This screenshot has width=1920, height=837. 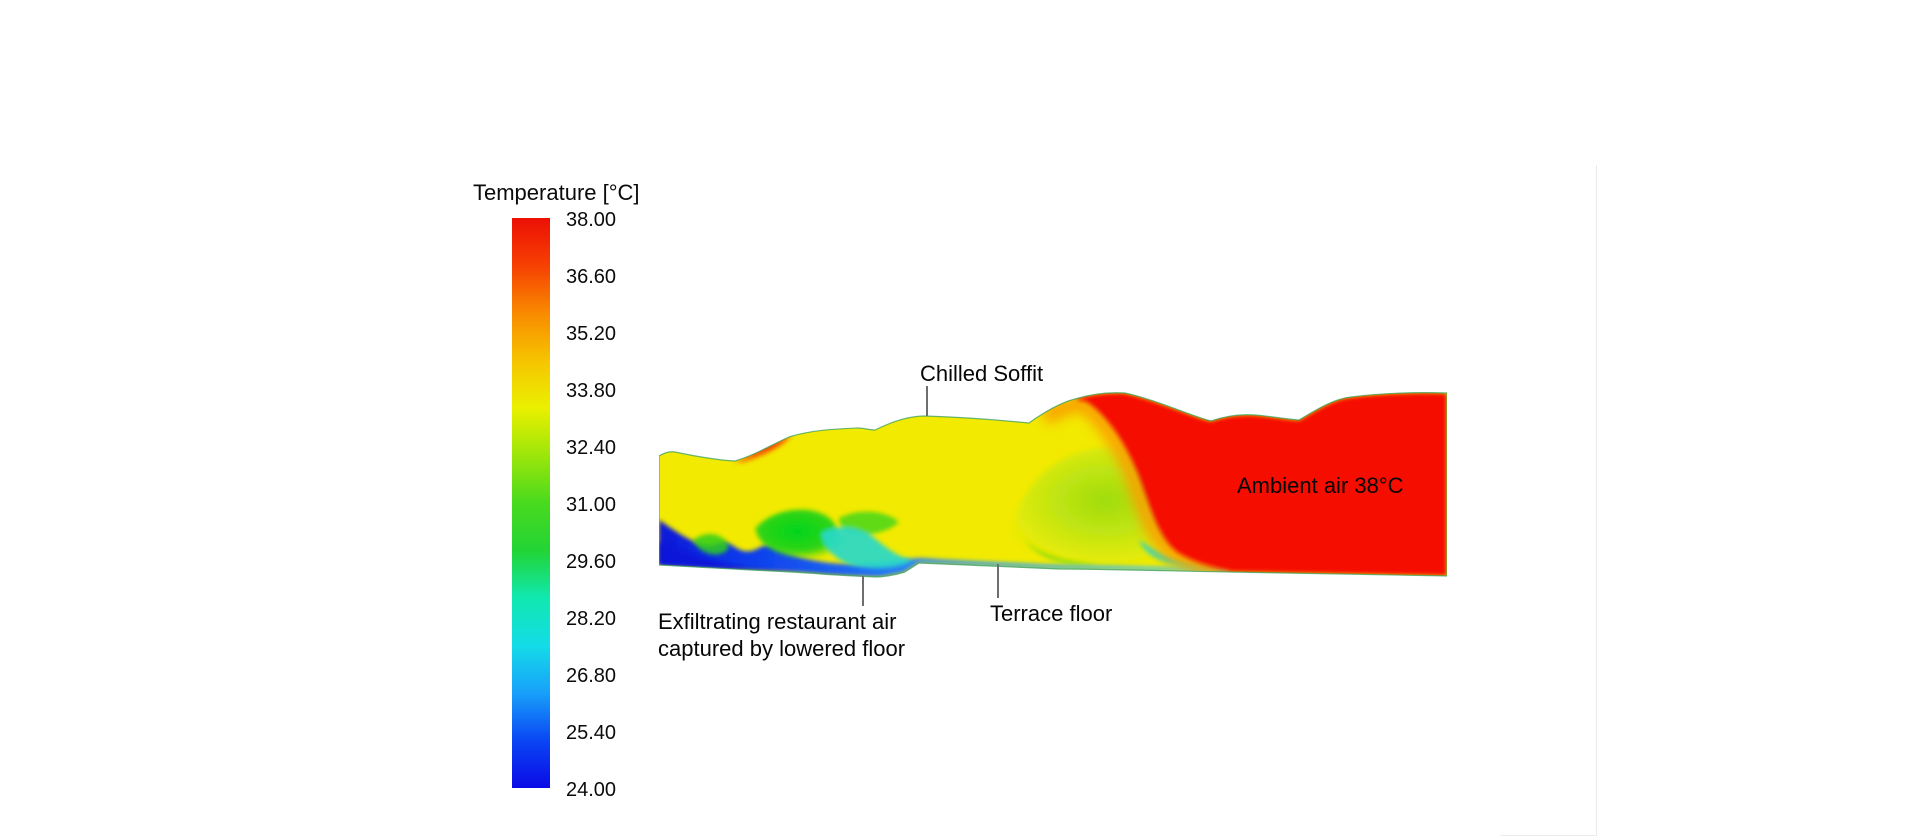 What do you see at coordinates (591, 334) in the screenshot?
I see `colorbar-tick-label: 35.20` at bounding box center [591, 334].